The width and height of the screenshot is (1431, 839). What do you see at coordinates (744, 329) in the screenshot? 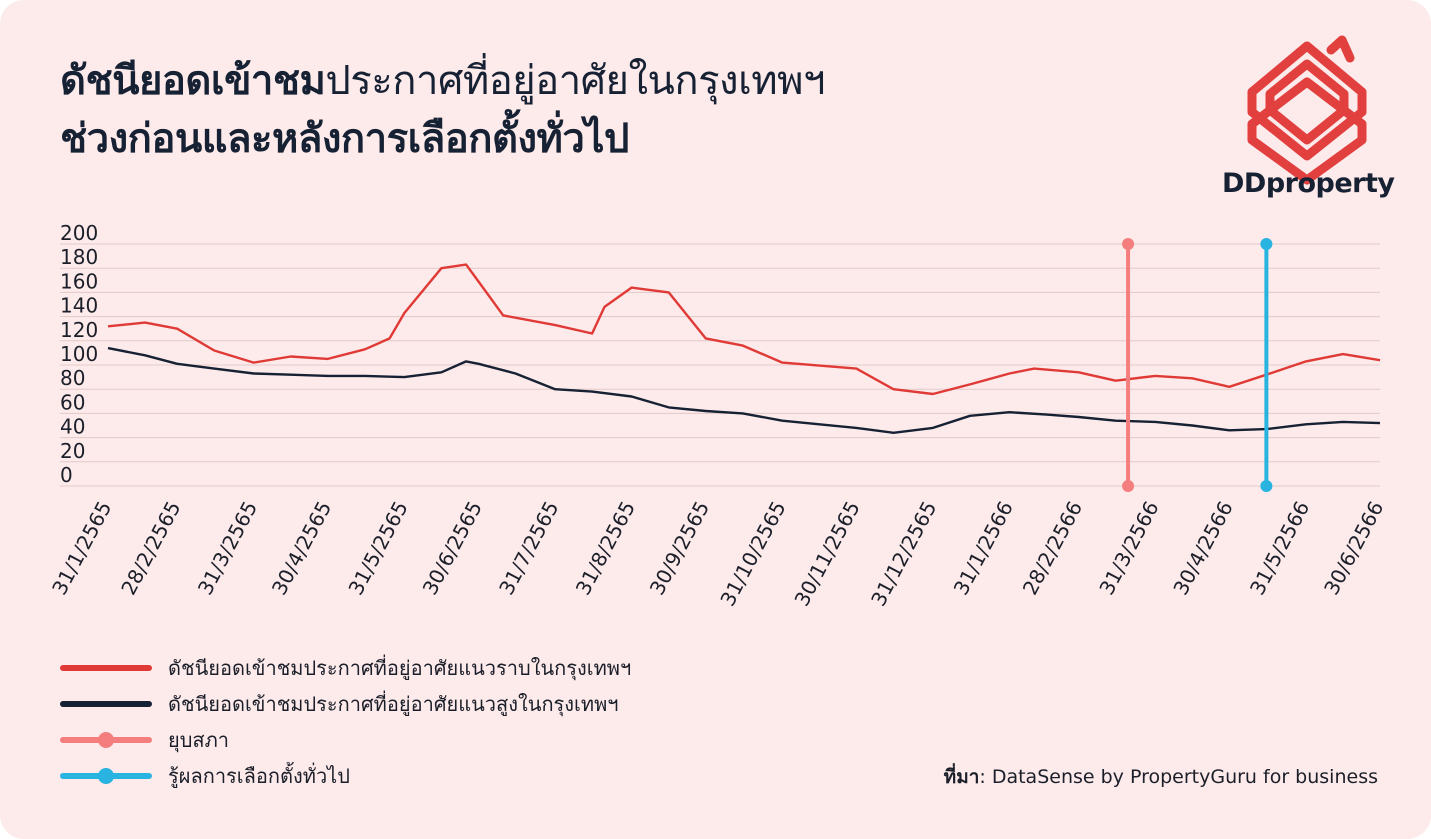
I see `series-line-low-rise` at bounding box center [744, 329].